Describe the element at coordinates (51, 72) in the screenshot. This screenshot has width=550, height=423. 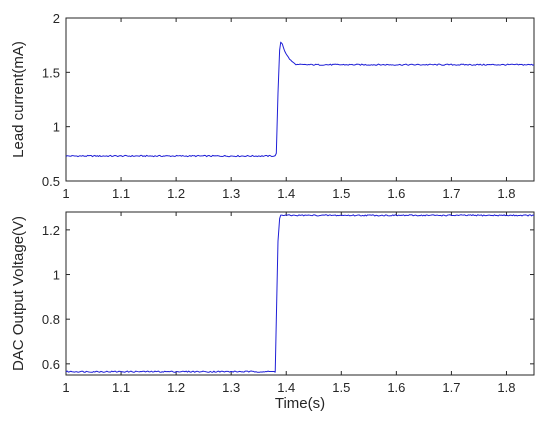
I see `y-tick-label: 1.5` at that location.